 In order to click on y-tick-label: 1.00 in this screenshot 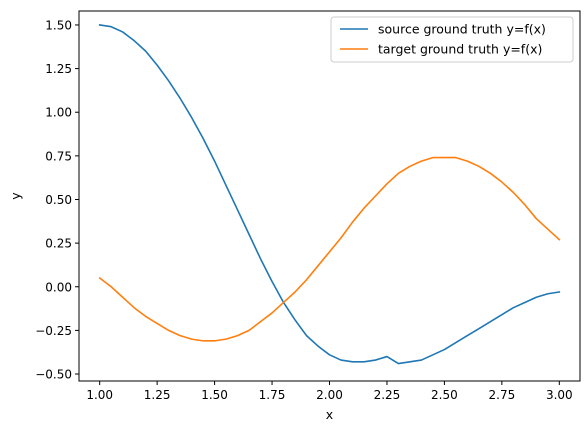, I will do `click(58, 113)`.